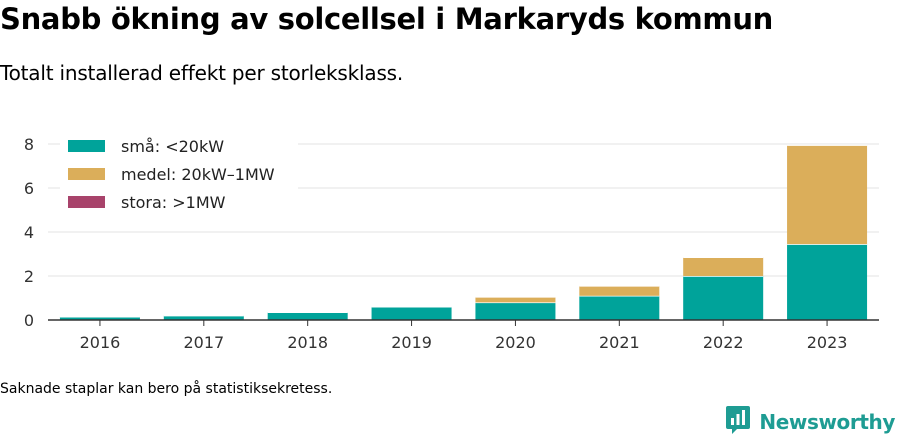  Describe the element at coordinates (29, 320) in the screenshot. I see `y-tick-label: 0` at that location.